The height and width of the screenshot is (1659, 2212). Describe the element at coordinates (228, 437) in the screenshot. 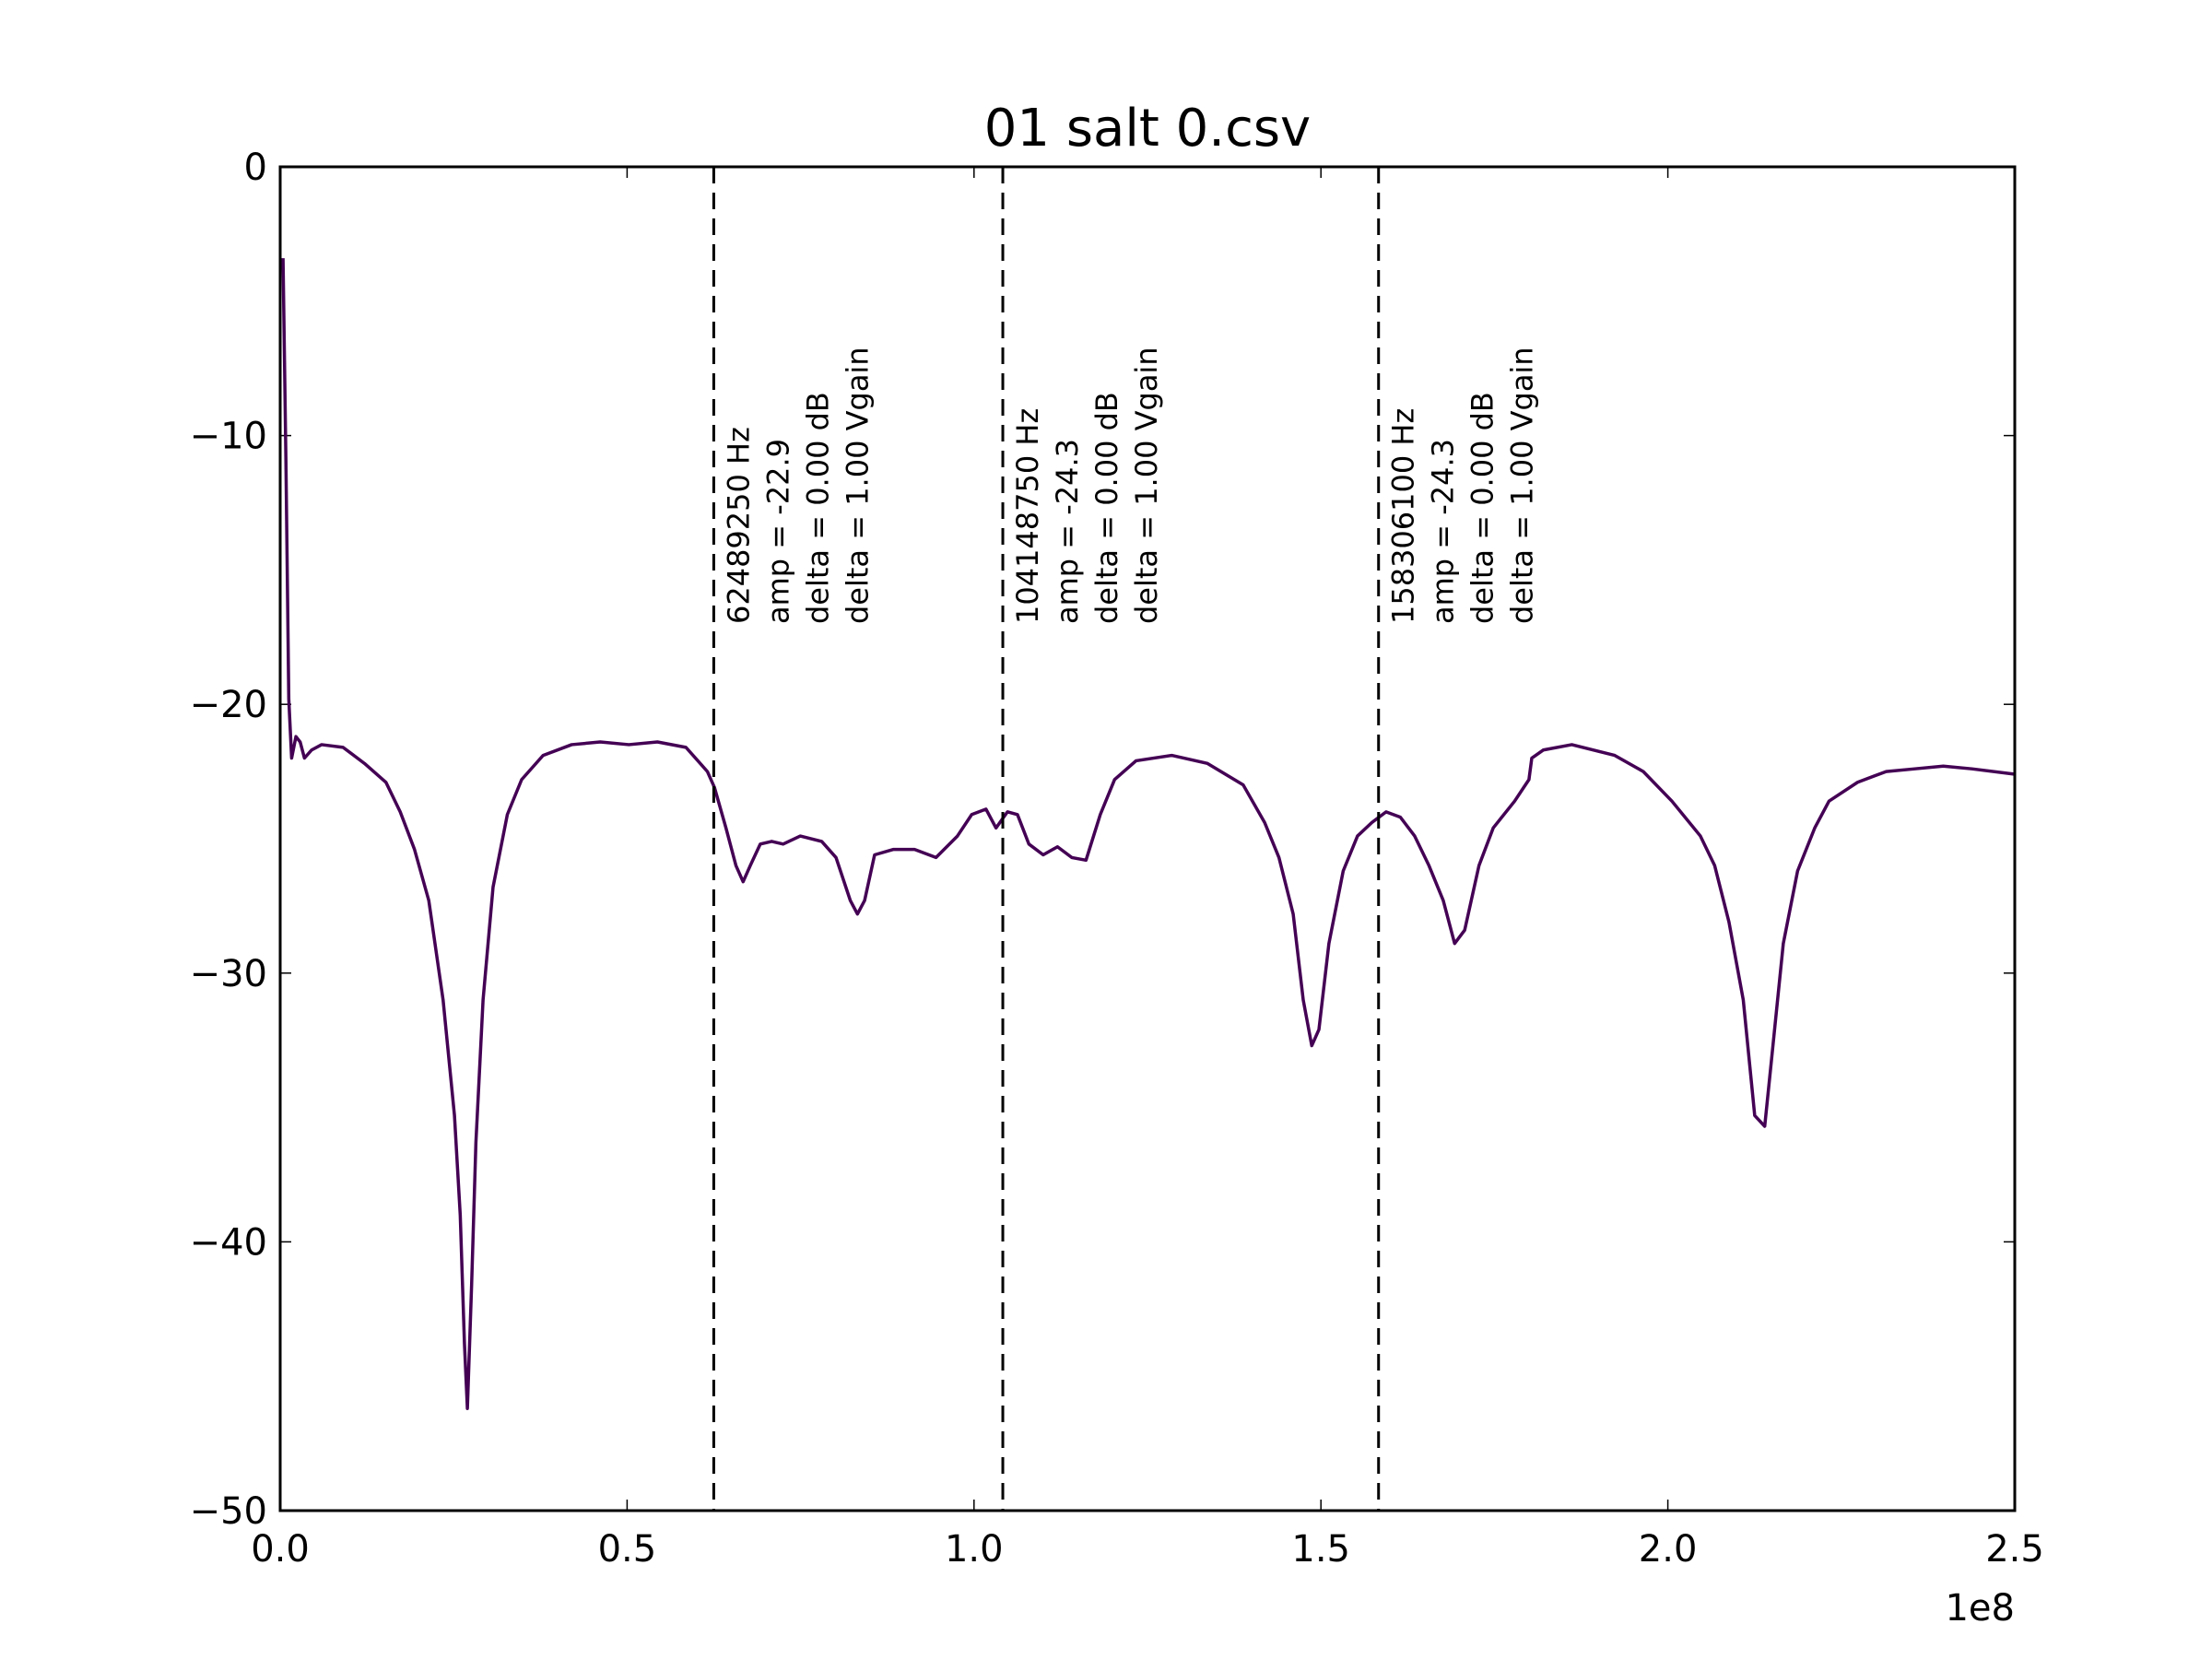

I see `y-tick-label: −10` at that location.